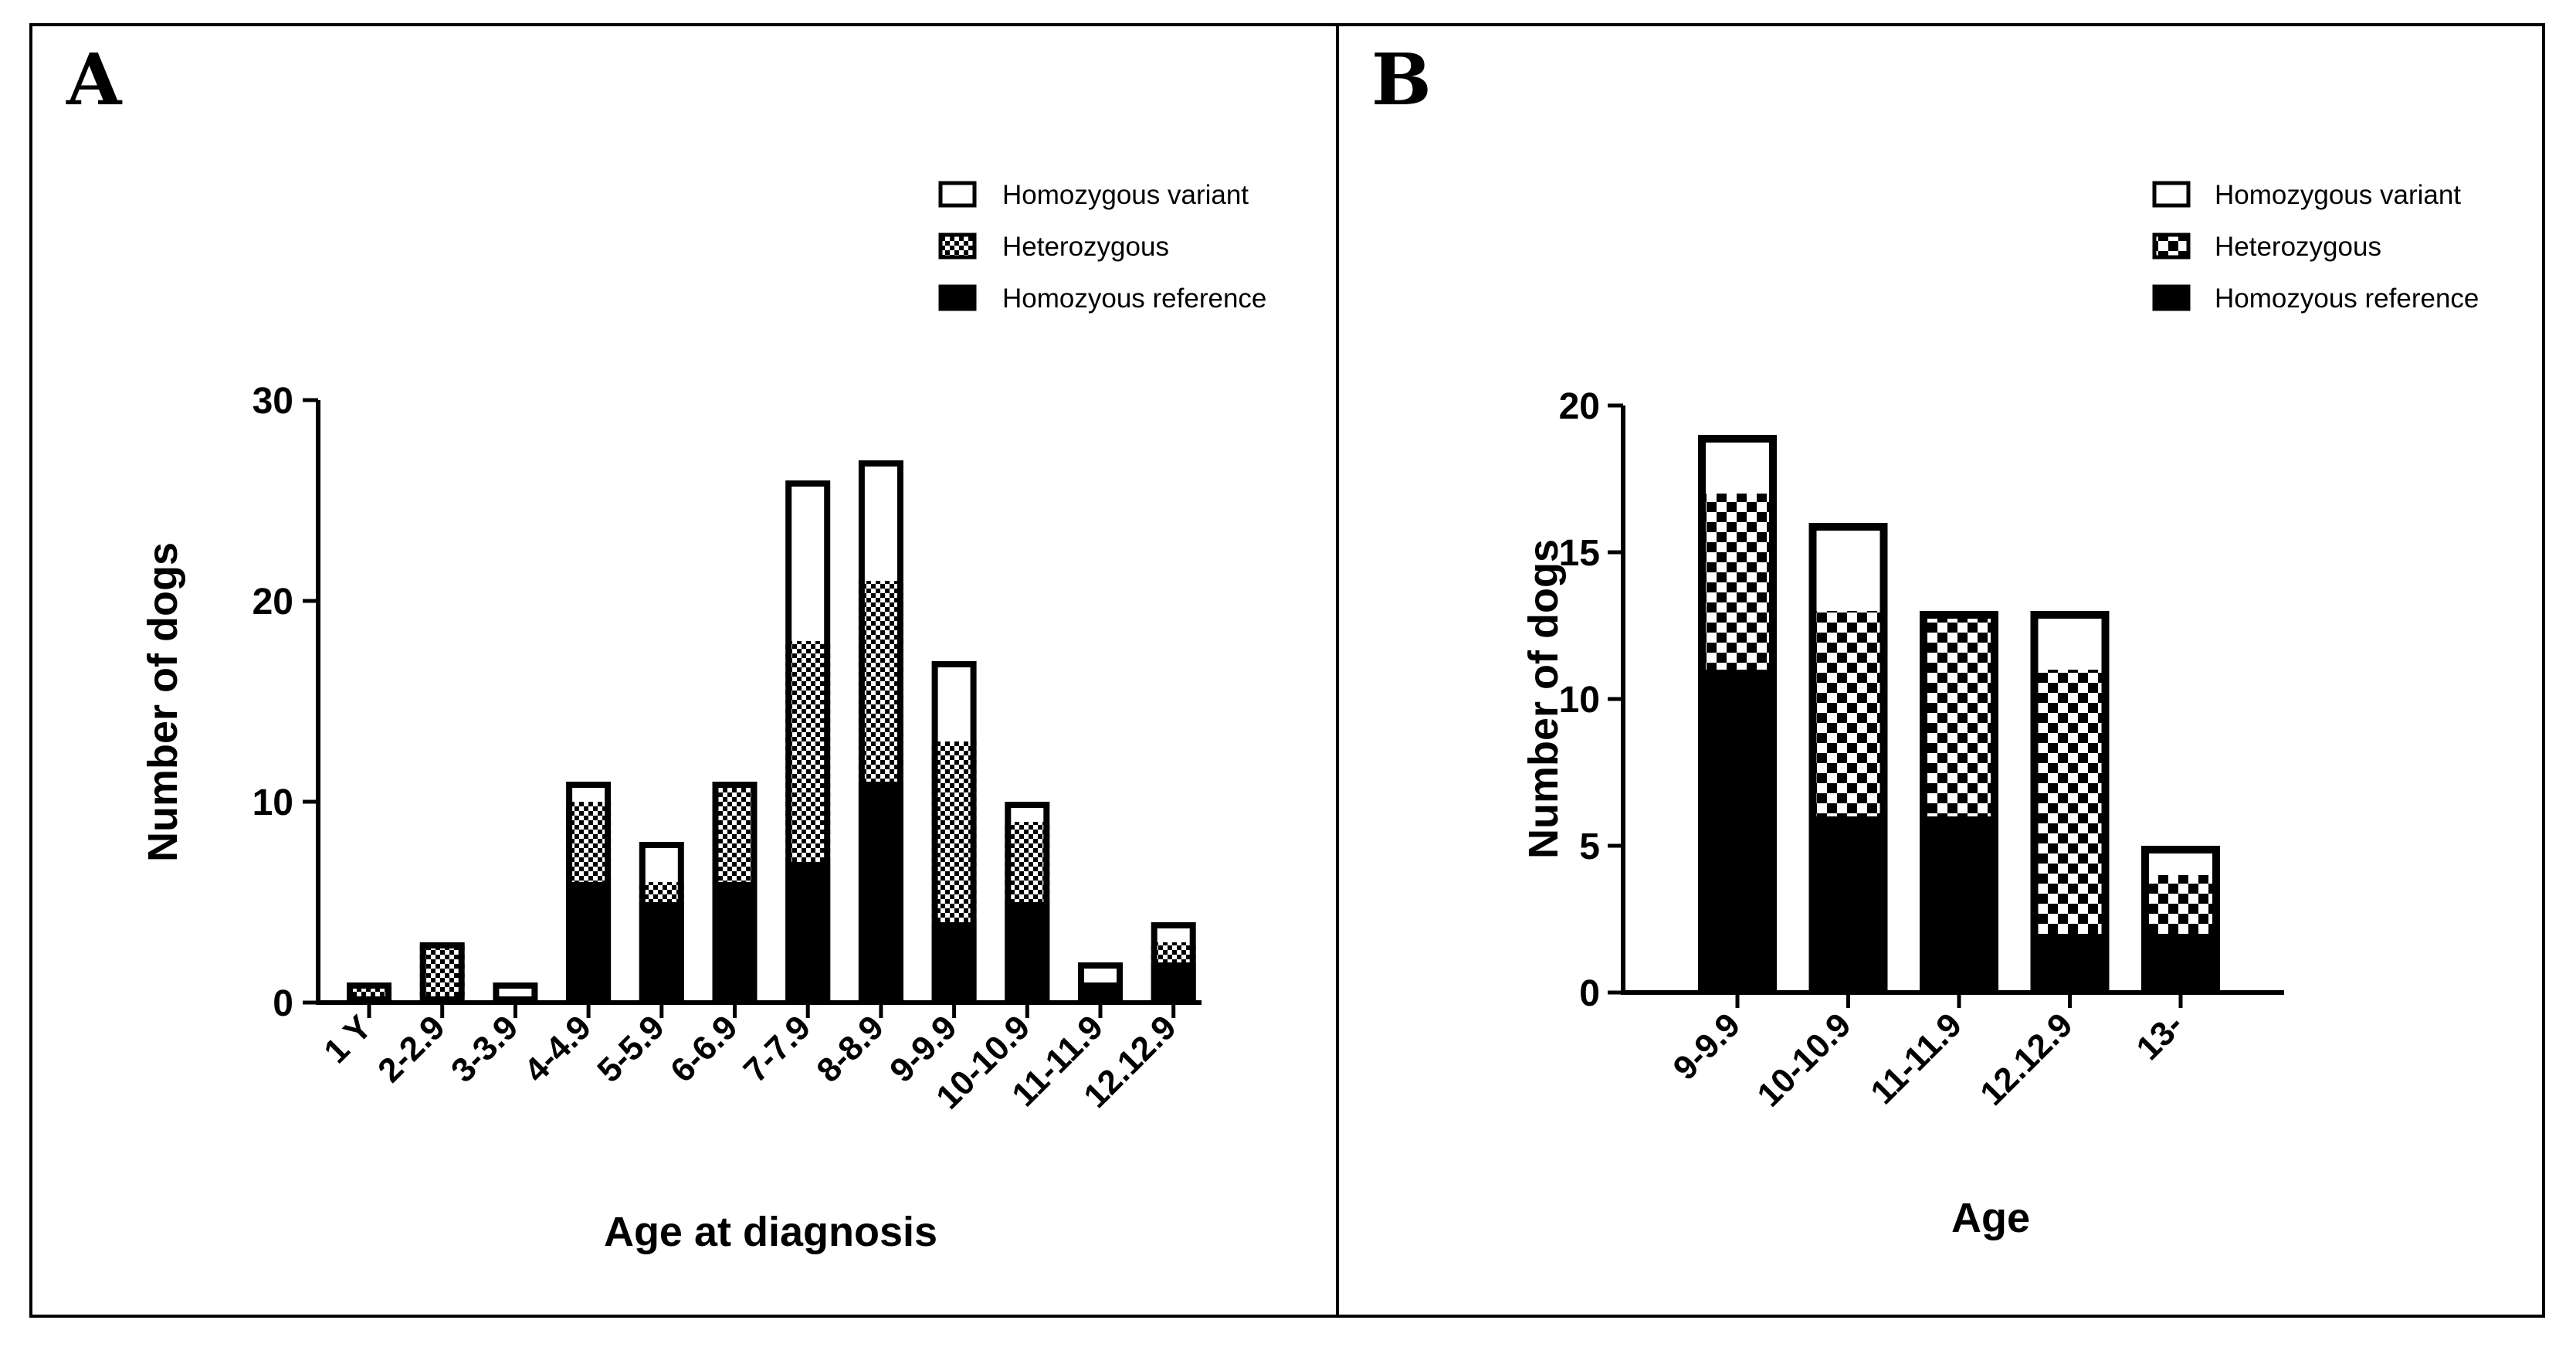 The width and height of the screenshot is (2576, 1354). I want to click on x-axis-title: Age, so click(1990, 1218).